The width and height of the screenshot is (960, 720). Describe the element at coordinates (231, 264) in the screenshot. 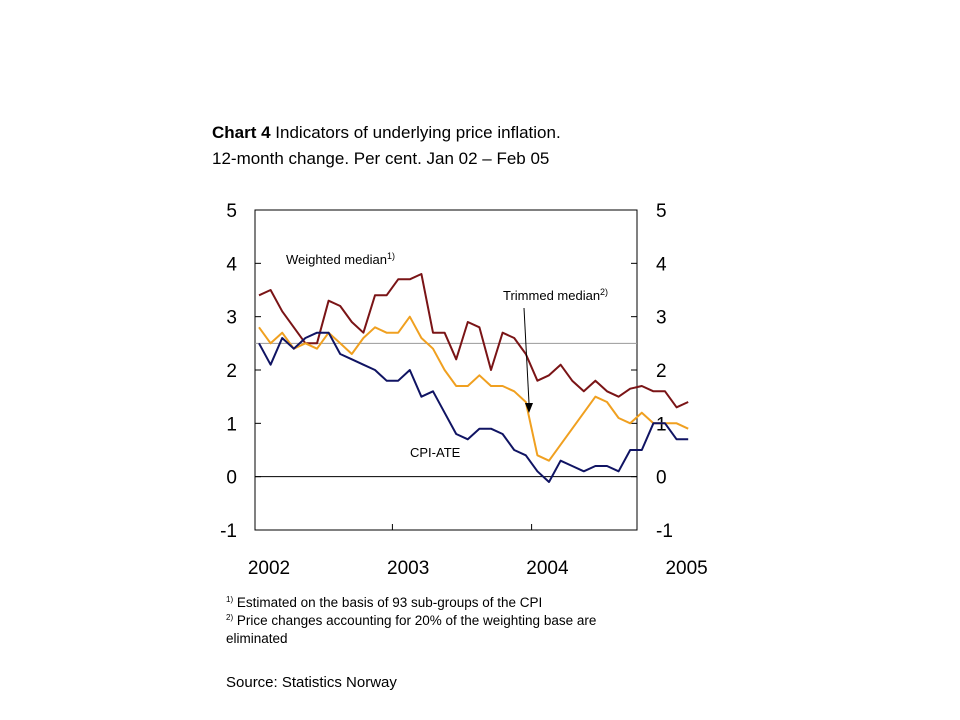

I see `y-tick-label-left: 4` at that location.